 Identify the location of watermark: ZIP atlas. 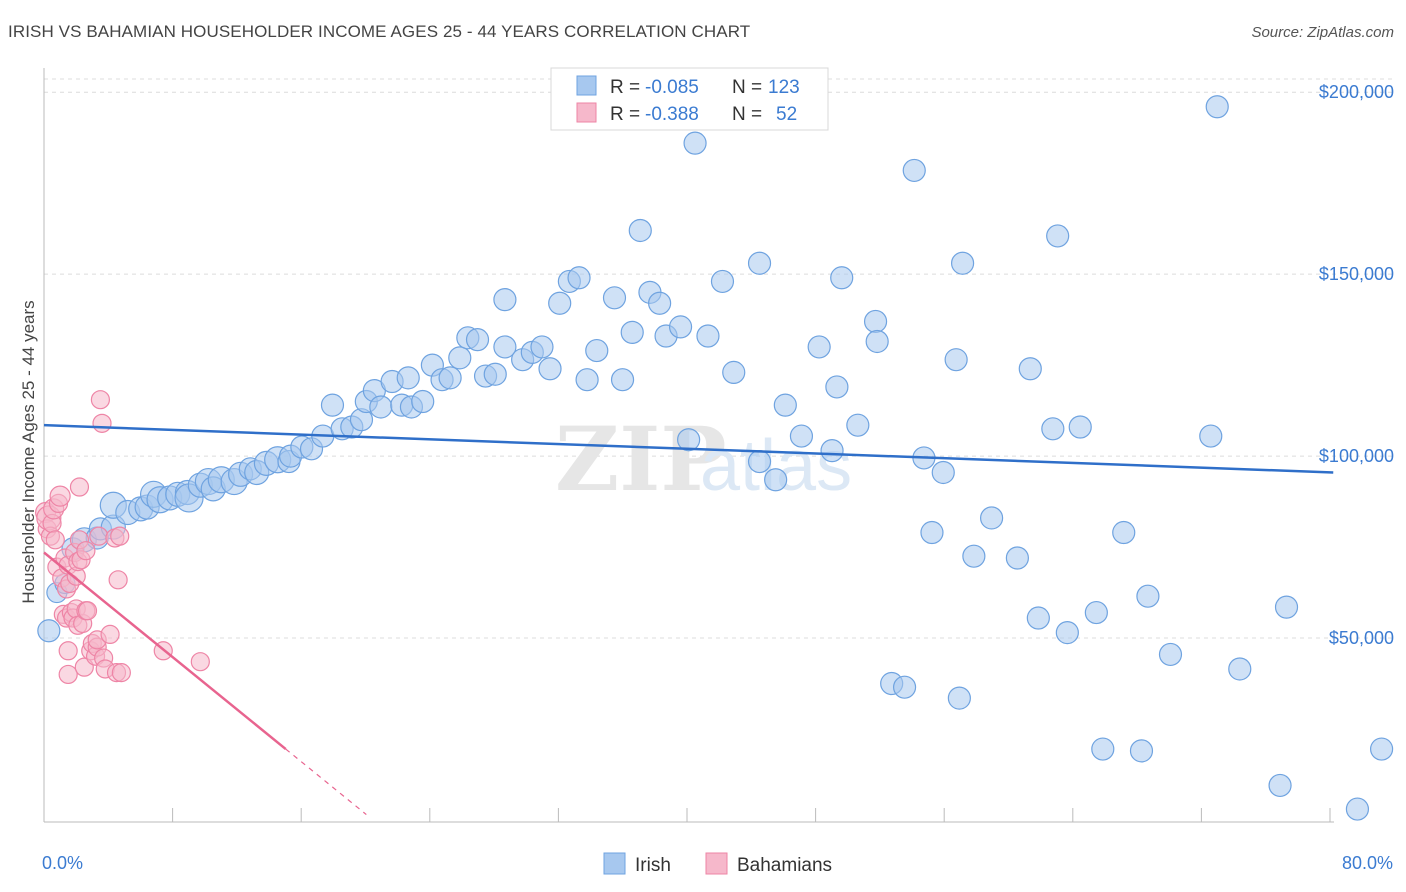
(703, 459).